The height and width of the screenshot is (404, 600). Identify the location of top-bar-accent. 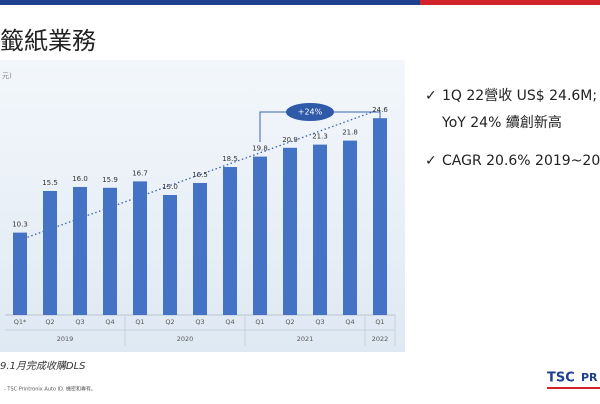
(510, 2).